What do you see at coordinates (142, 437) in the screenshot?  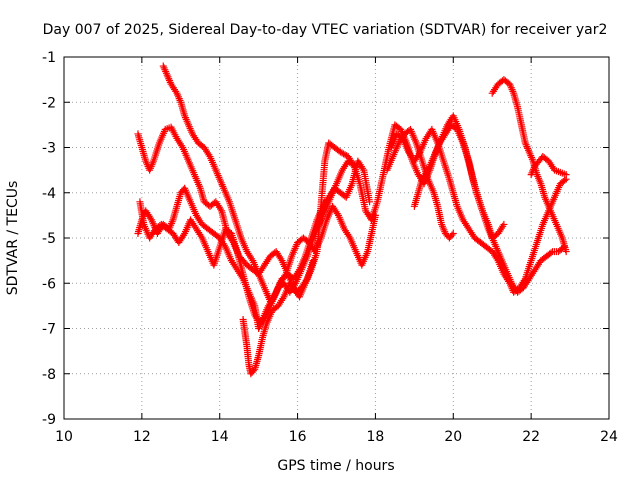 I see `x-tick-label: 12` at bounding box center [142, 437].